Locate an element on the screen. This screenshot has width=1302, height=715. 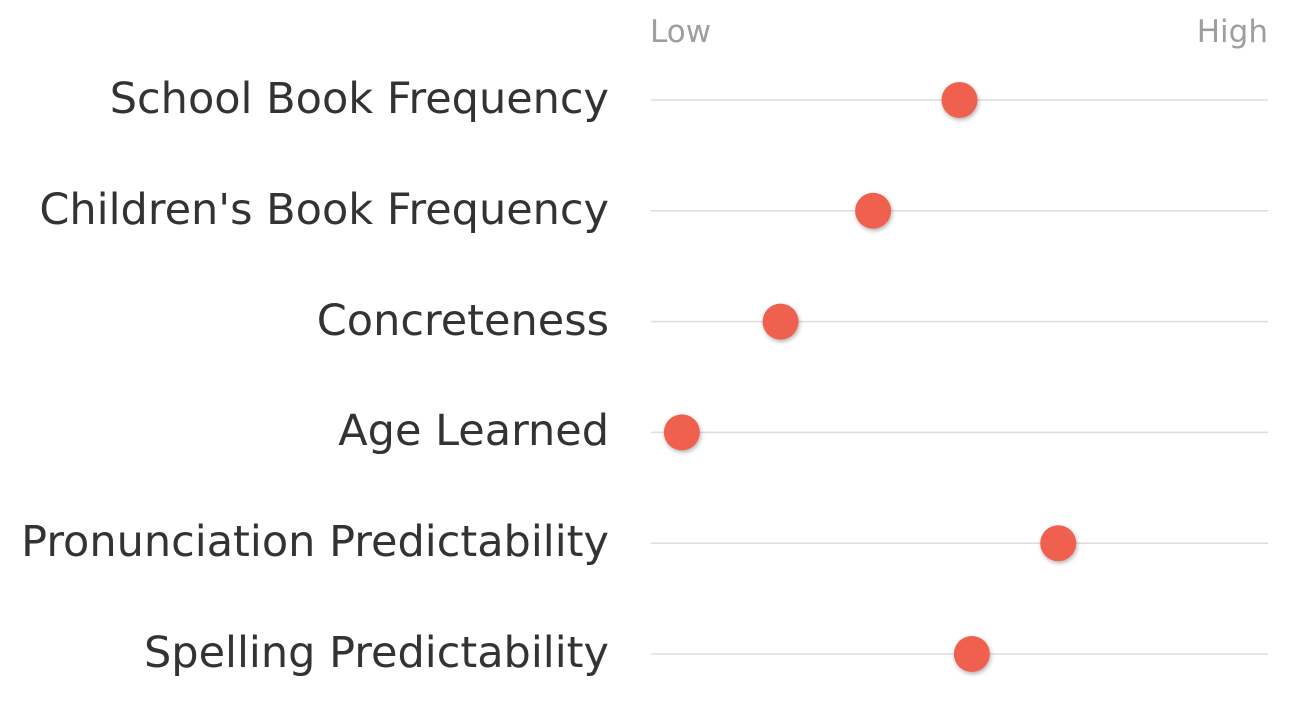
category-label: Spelling Predictability is located at coordinates (376, 653).